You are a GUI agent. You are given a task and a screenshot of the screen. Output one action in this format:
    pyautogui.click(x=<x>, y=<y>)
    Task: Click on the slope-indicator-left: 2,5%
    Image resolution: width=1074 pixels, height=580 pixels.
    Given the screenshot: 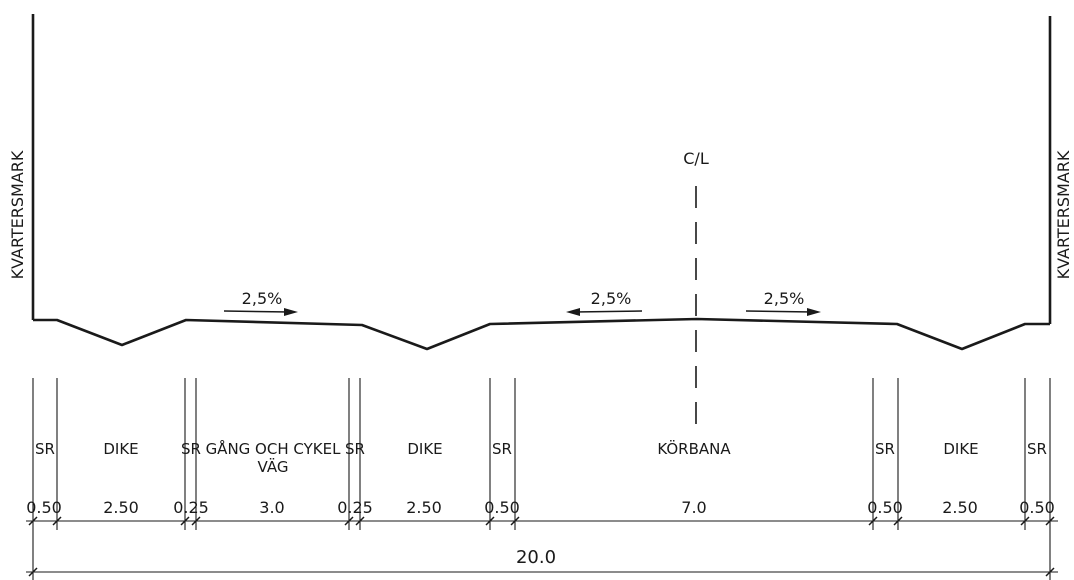 What is the action you would take?
    pyautogui.click(x=260, y=302)
    